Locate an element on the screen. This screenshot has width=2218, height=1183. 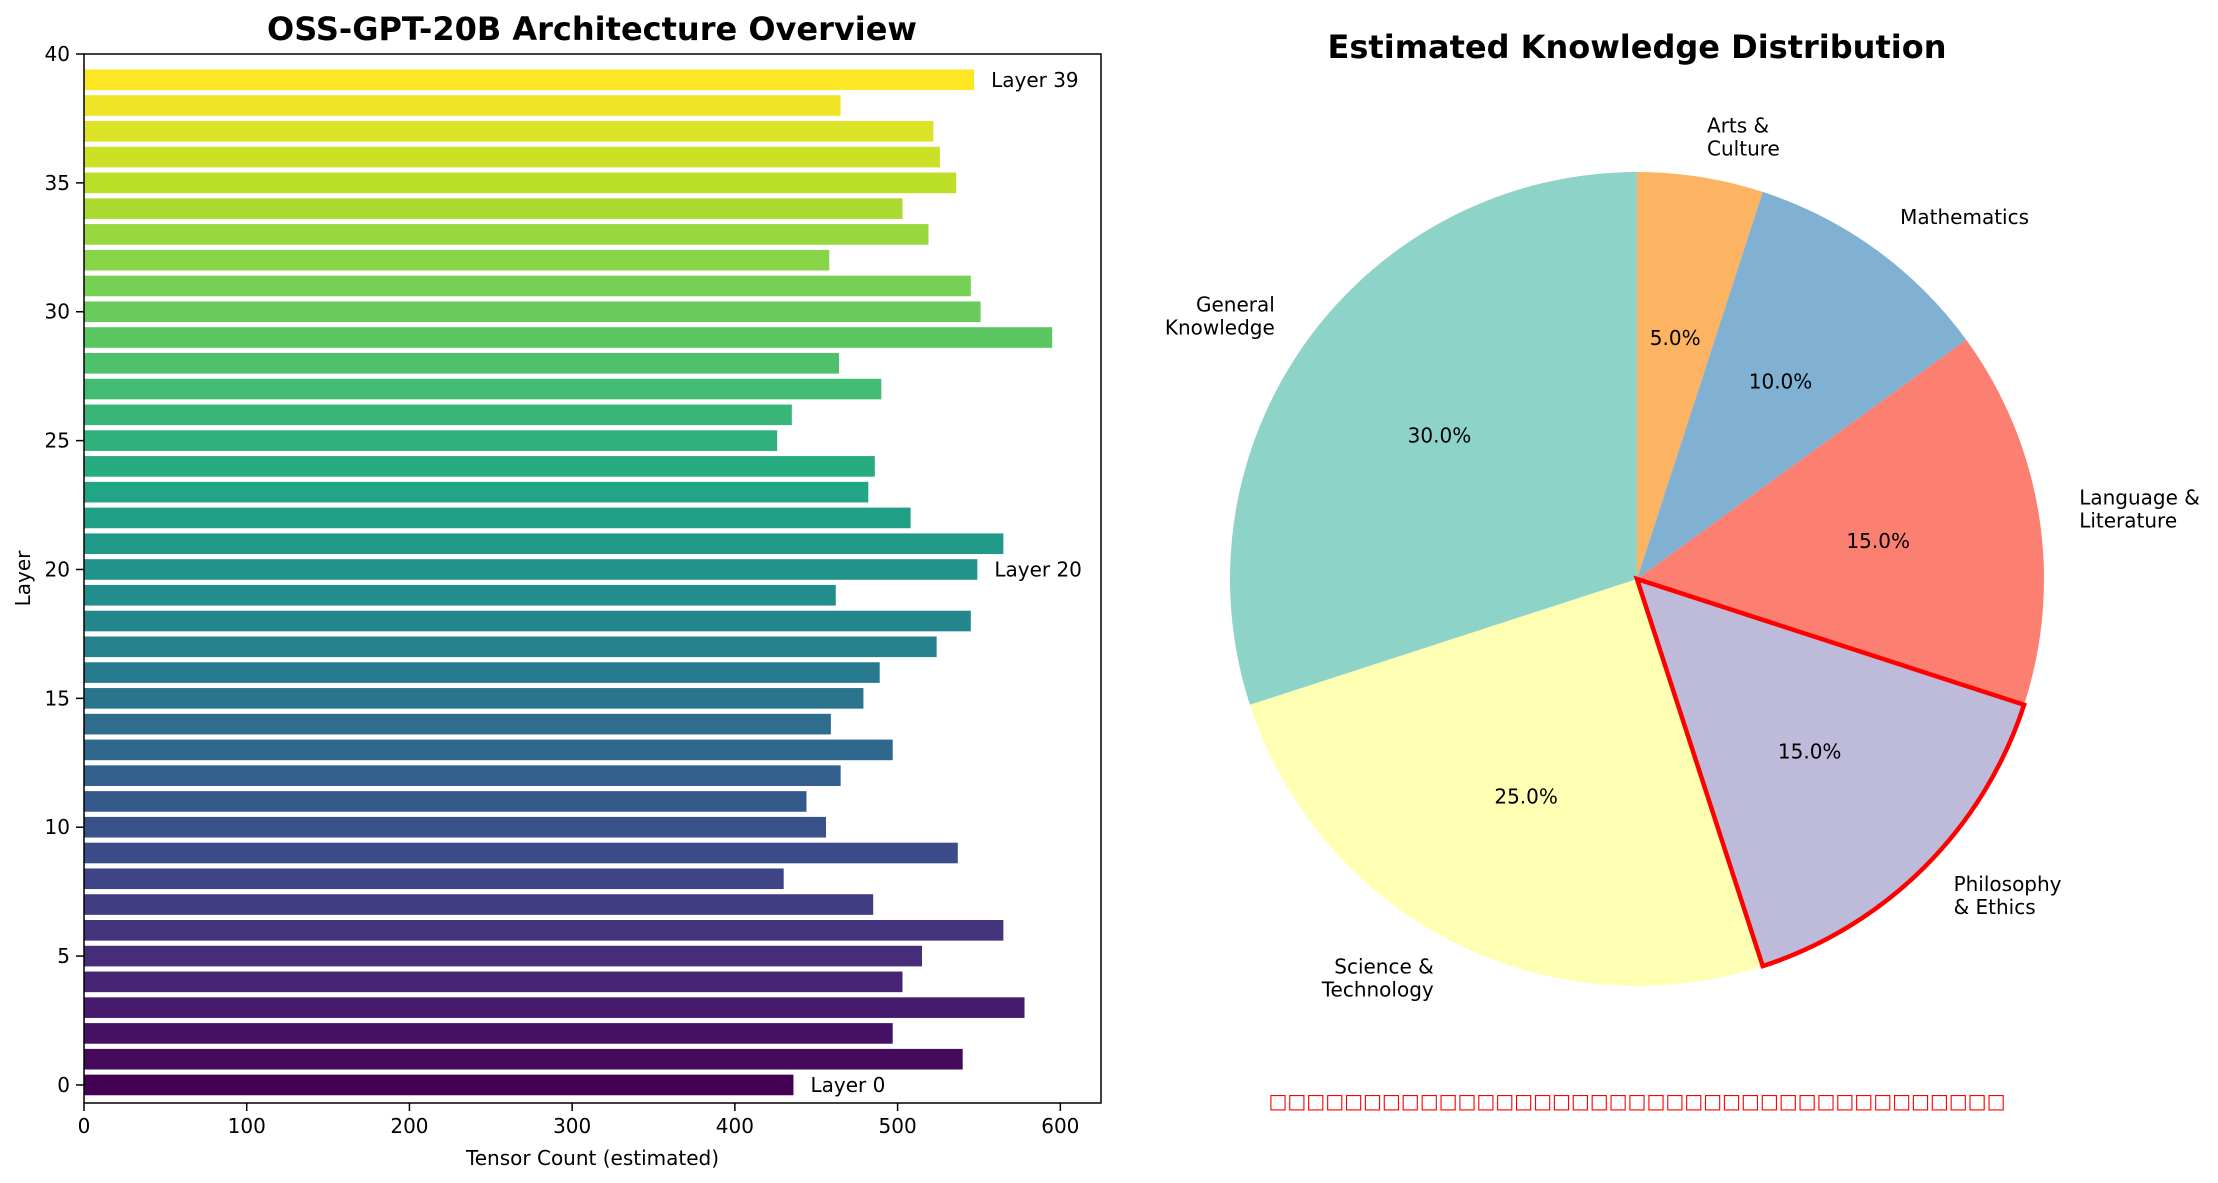
bar-annotation: Layer 20 is located at coordinates (1038, 569).